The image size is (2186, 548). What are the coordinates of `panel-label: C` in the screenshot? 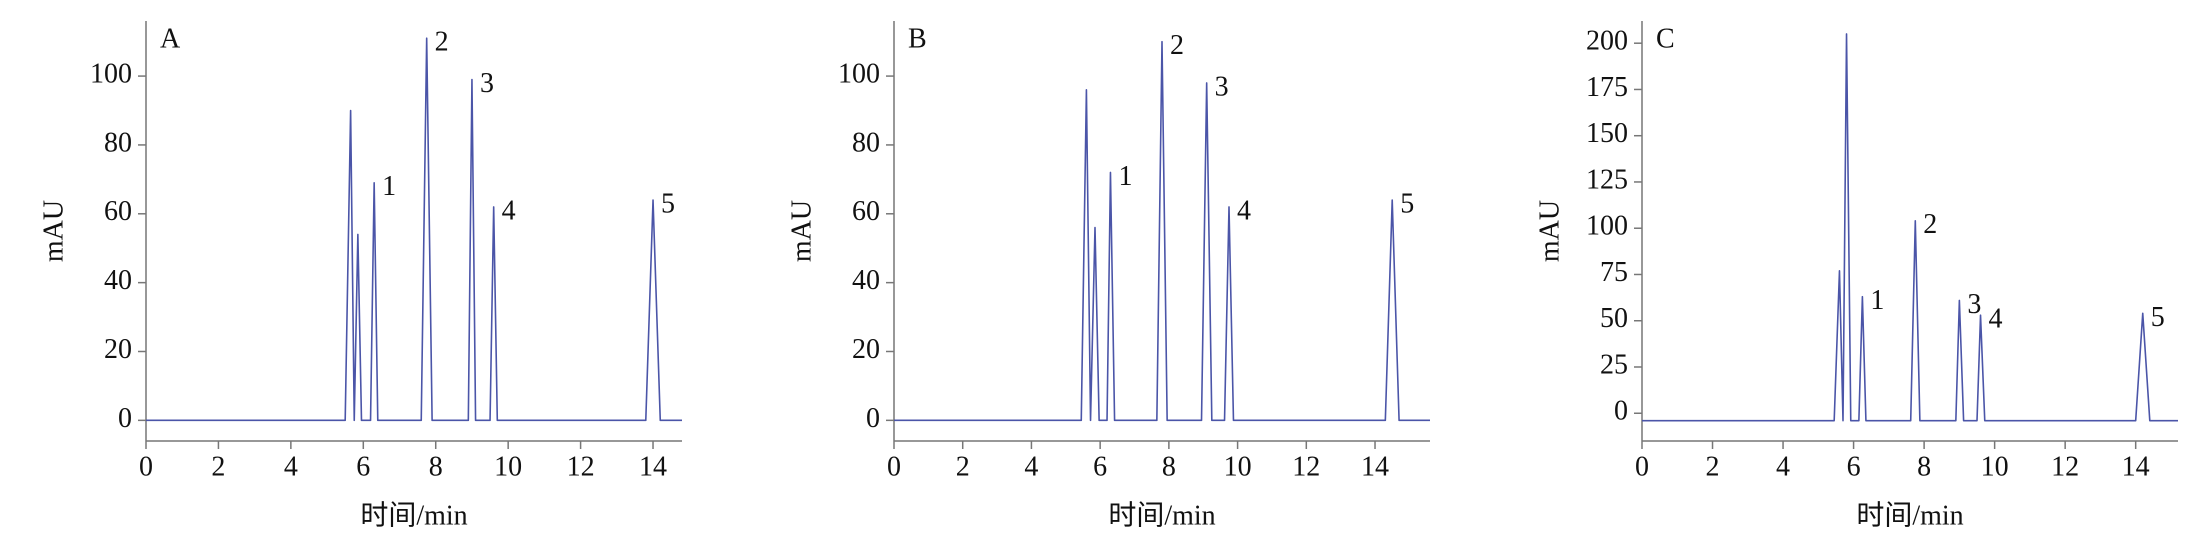 It's located at (1665, 38).